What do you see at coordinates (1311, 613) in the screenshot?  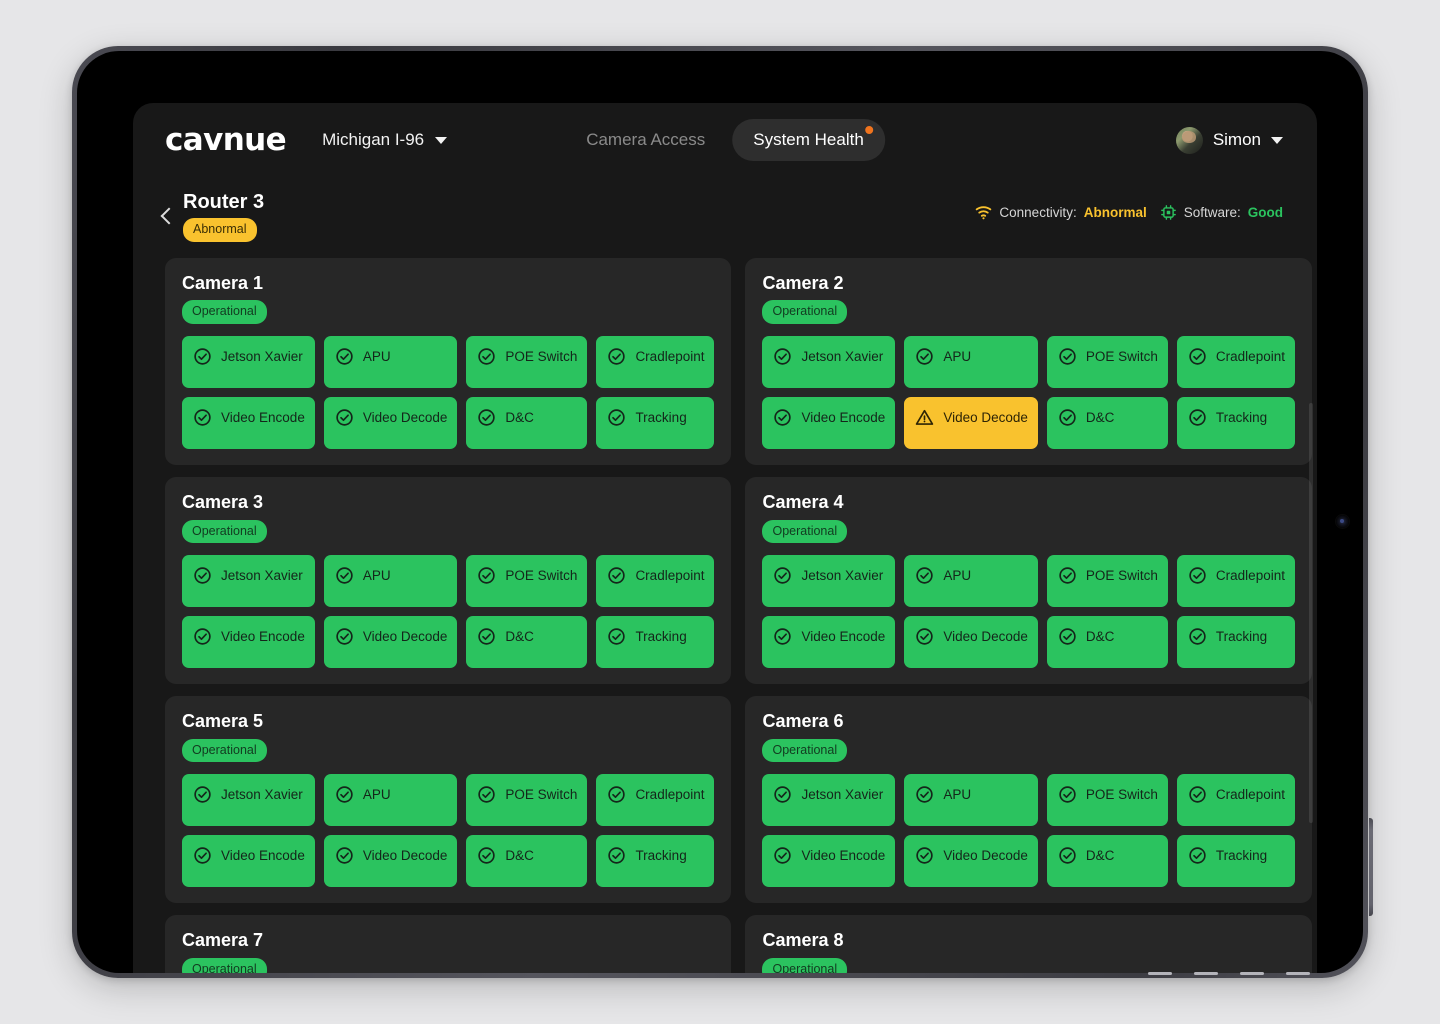 I see `scrollbar` at bounding box center [1311, 613].